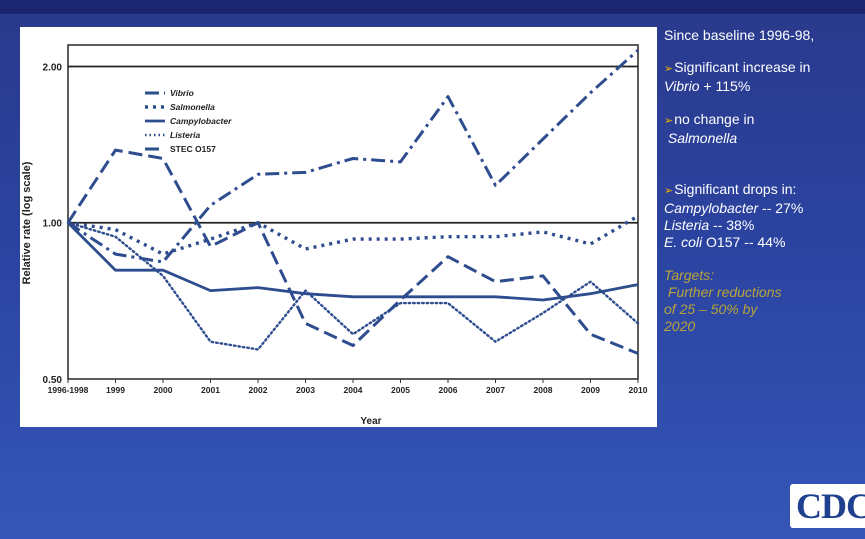  Describe the element at coordinates (182, 93) in the screenshot. I see `legend-label-vibrio: Vibrio` at that location.